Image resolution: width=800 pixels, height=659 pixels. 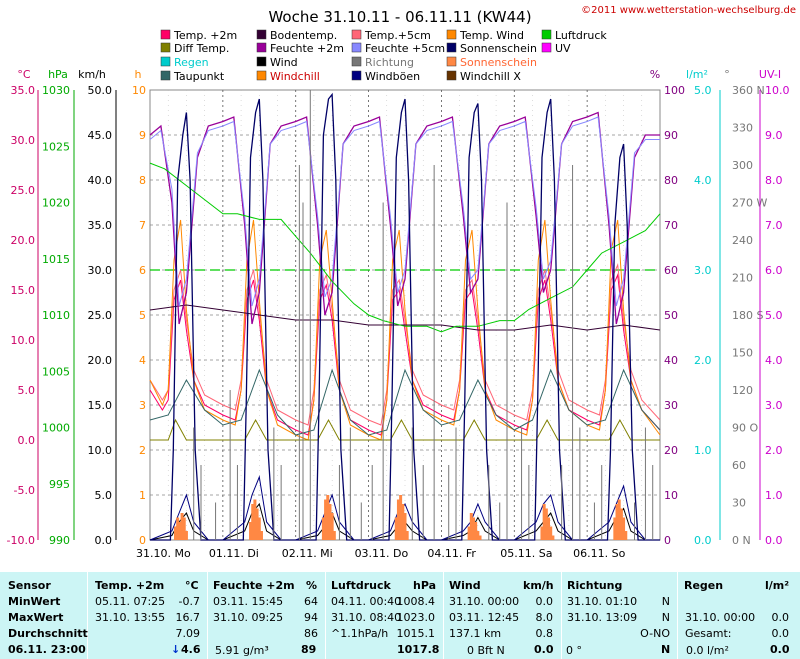 What do you see at coordinates (739, 465) in the screenshot?
I see `direction-axis-tick: 60` at bounding box center [739, 465].